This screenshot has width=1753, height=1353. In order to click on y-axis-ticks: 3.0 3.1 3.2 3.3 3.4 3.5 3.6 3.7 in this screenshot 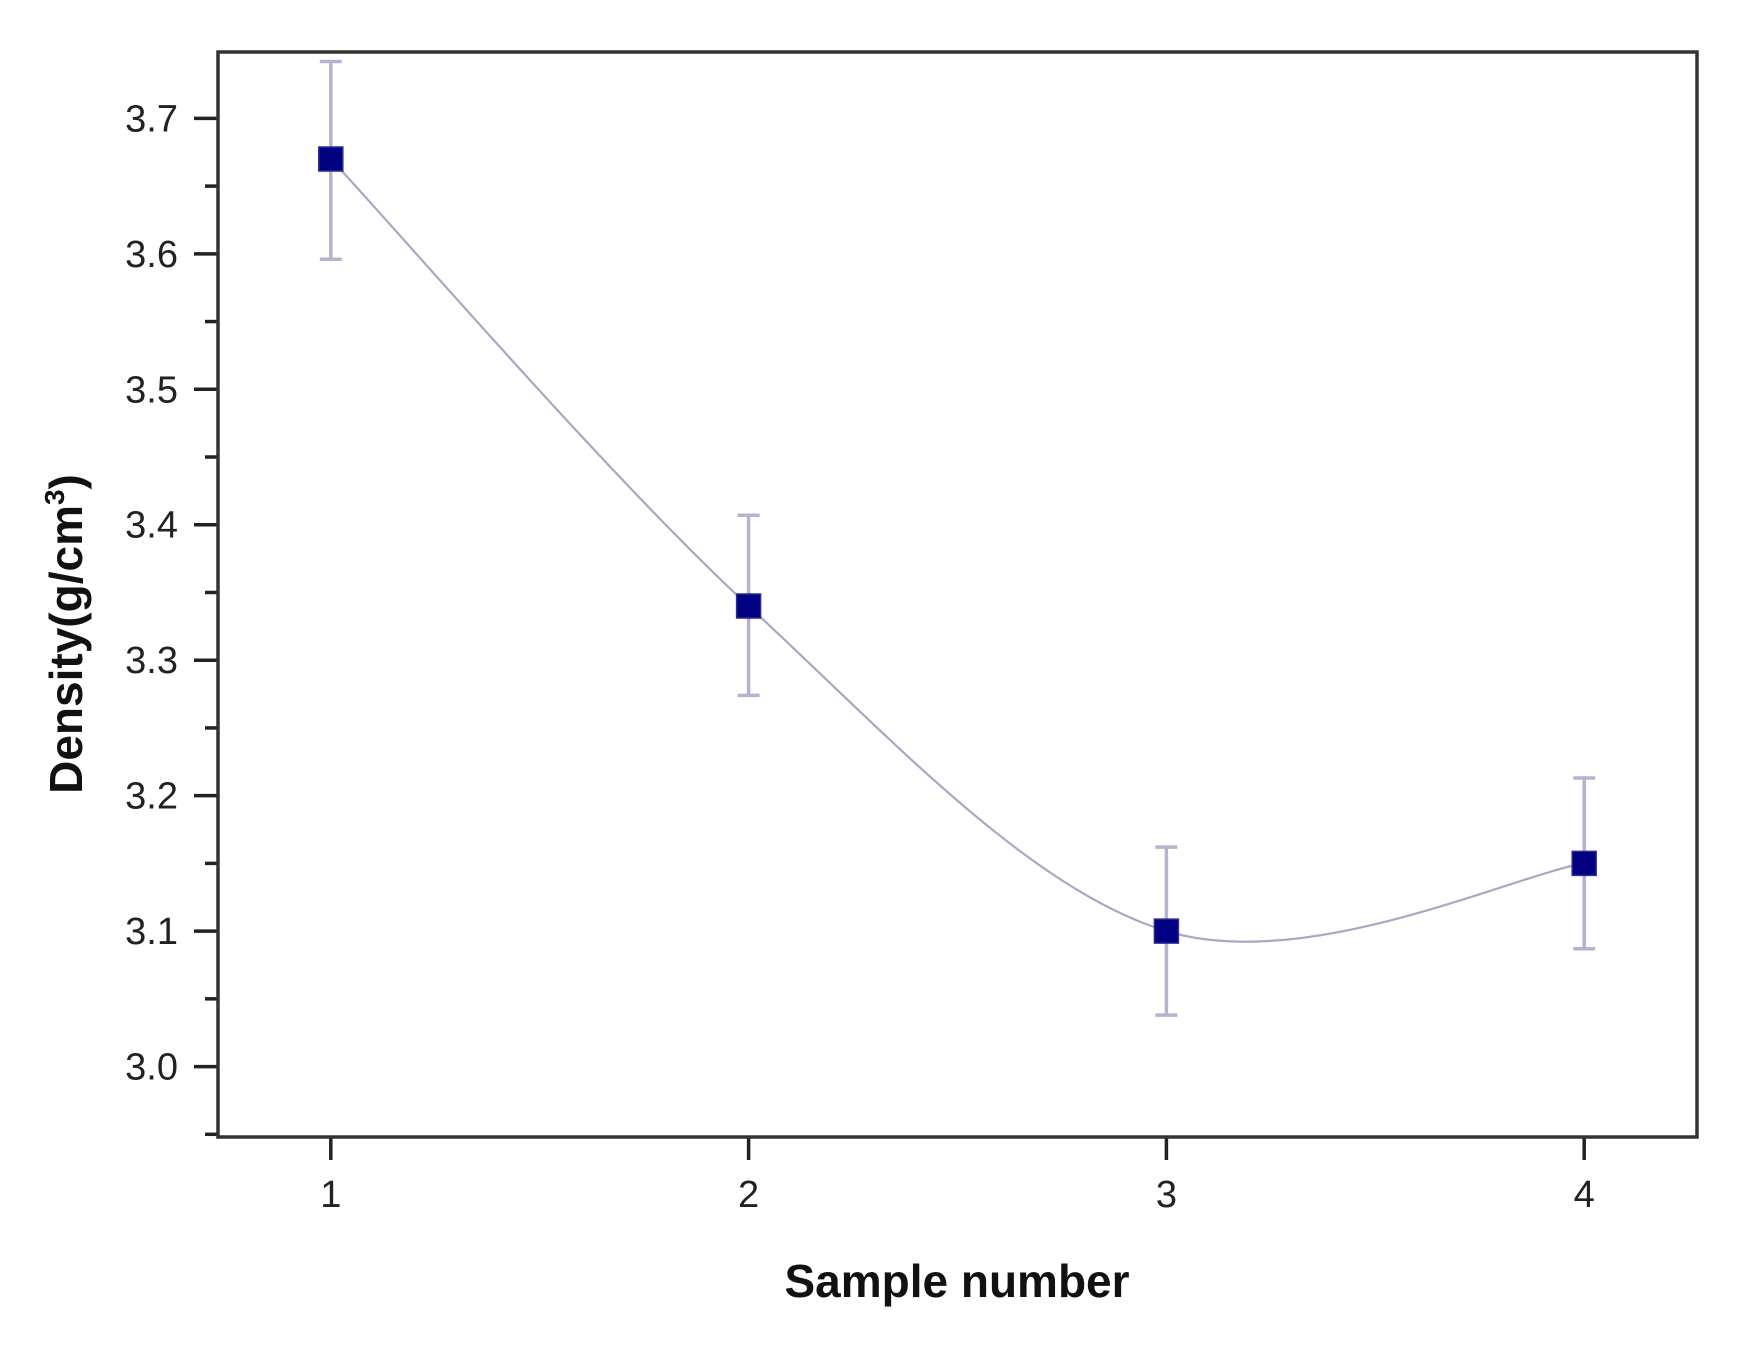, I will do `click(171, 617)`.